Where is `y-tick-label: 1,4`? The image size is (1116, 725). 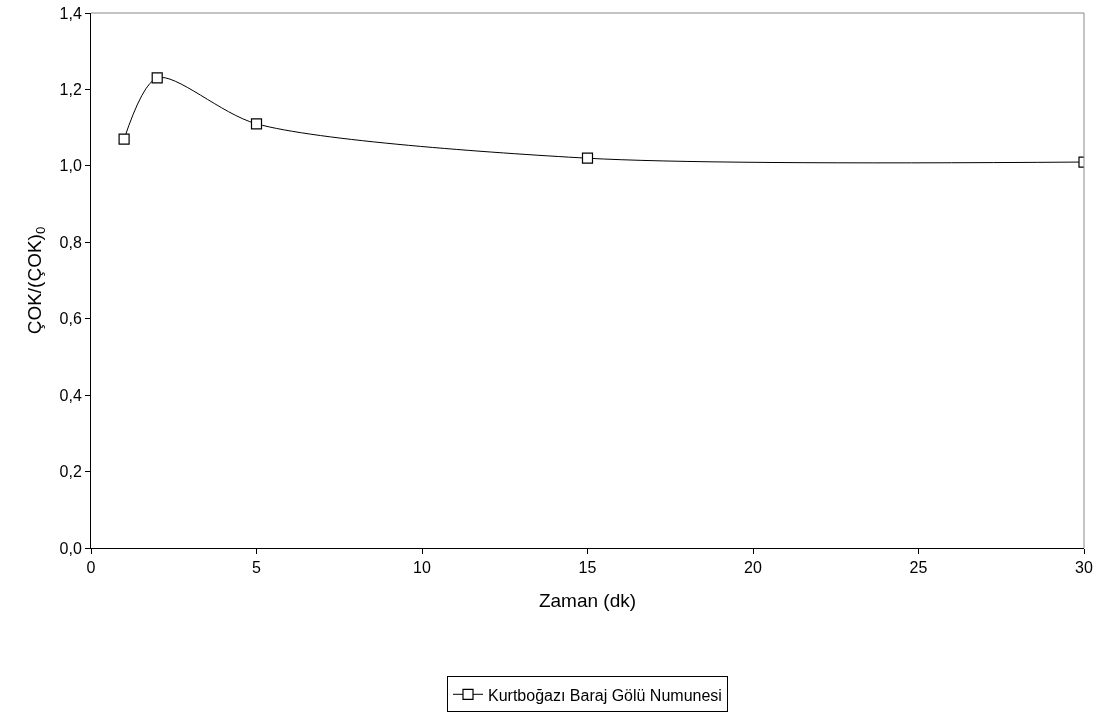 y-tick-label: 1,4 is located at coordinates (70, 13).